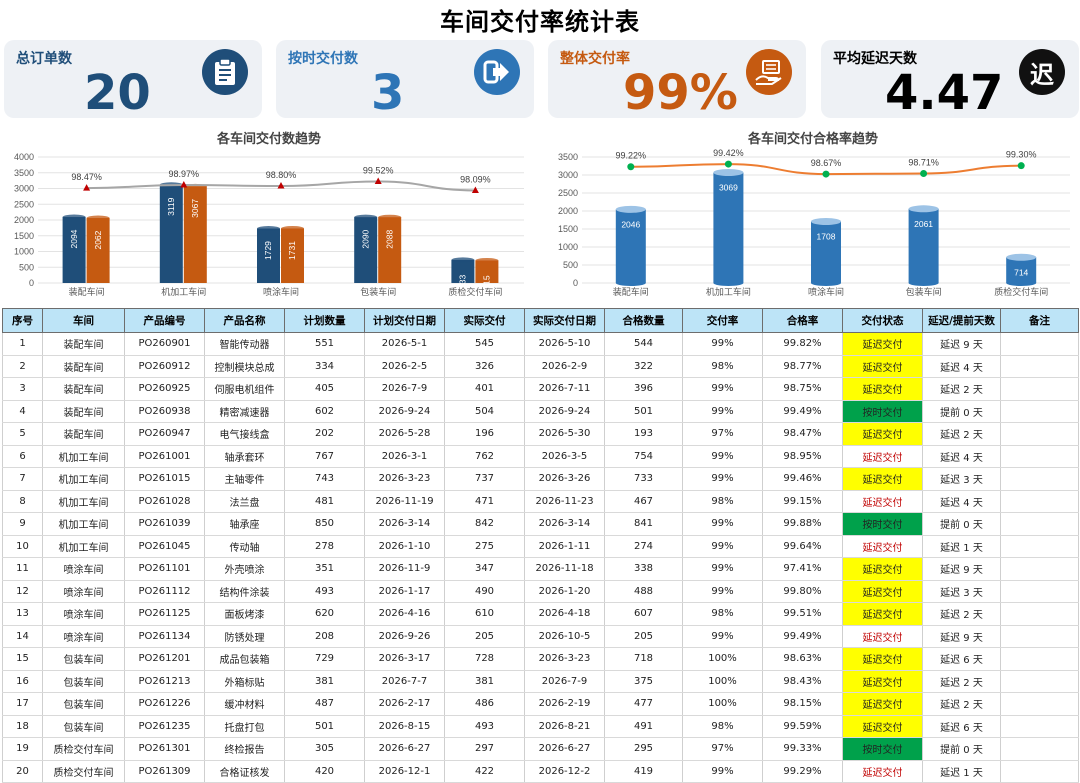 Image resolution: width=1080 pixels, height=783 pixels. Describe the element at coordinates (540, 22) in the screenshot. I see `page-title: 车间交付率统计表` at that location.